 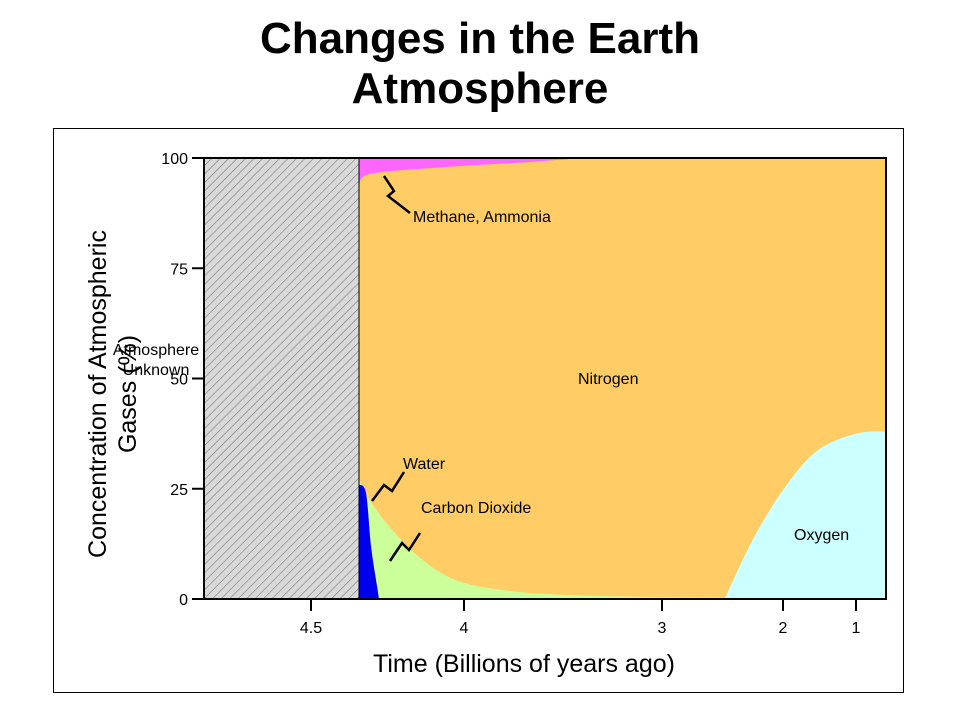 What do you see at coordinates (608, 379) in the screenshot?
I see `nitrogen-label: Nitrogen` at bounding box center [608, 379].